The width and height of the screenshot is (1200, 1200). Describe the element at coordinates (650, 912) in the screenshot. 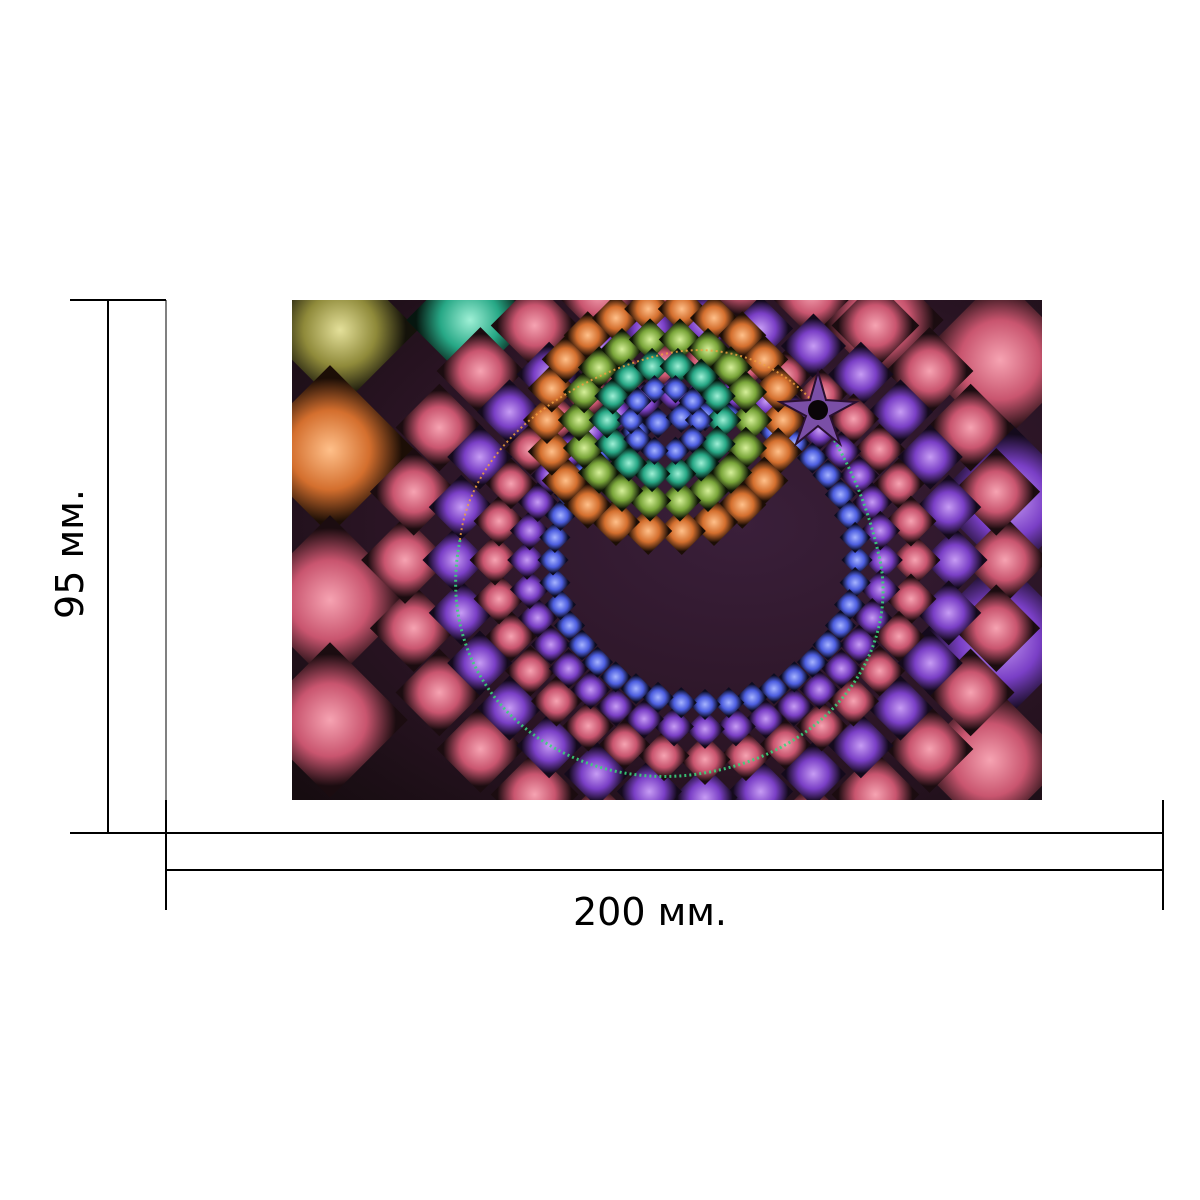

I see `width-label: 200 мм.` at that location.